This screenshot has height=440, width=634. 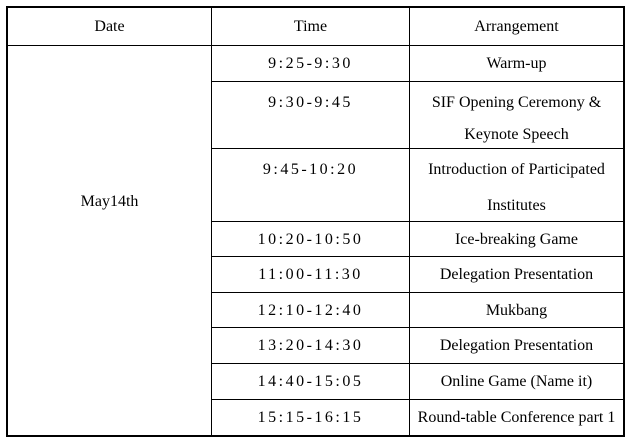 I want to click on date-value: May14th, so click(x=109, y=201).